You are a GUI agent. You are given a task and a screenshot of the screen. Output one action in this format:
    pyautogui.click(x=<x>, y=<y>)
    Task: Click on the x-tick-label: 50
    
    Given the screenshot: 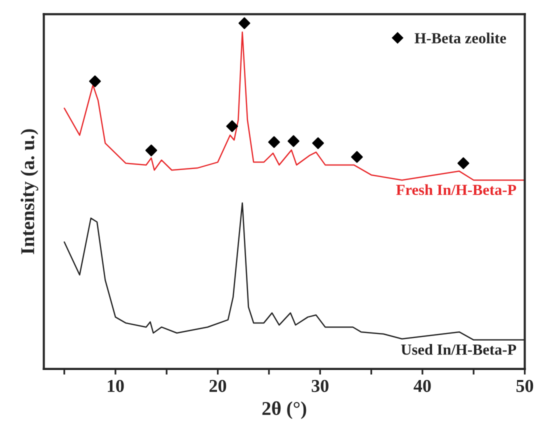 What is the action you would take?
    pyautogui.click(x=525, y=386)
    